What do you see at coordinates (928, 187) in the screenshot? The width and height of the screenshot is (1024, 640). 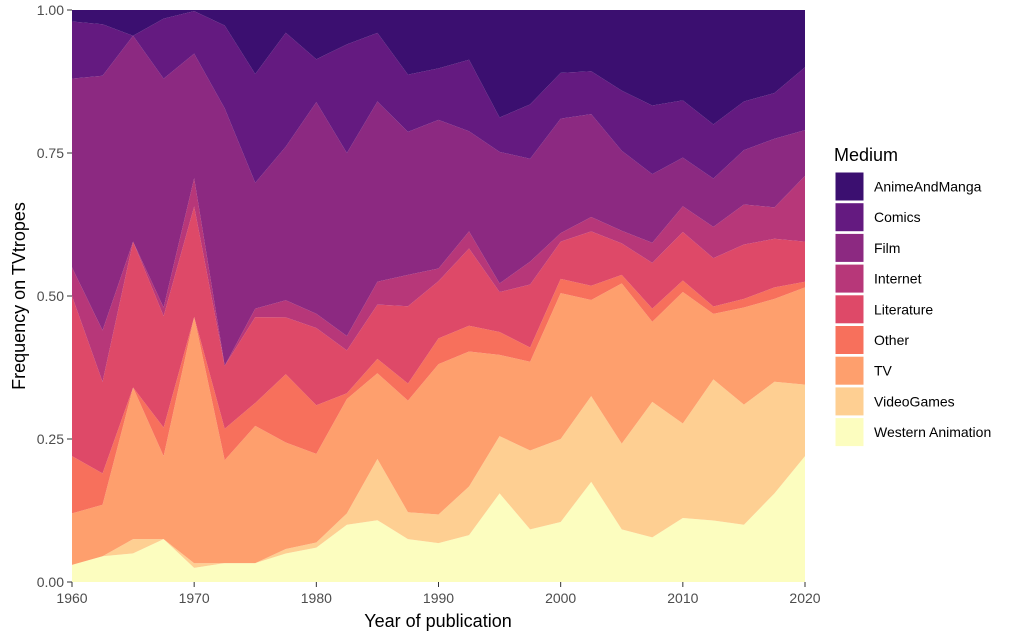 I see `legend-label: AnimeAndManga` at bounding box center [928, 187].